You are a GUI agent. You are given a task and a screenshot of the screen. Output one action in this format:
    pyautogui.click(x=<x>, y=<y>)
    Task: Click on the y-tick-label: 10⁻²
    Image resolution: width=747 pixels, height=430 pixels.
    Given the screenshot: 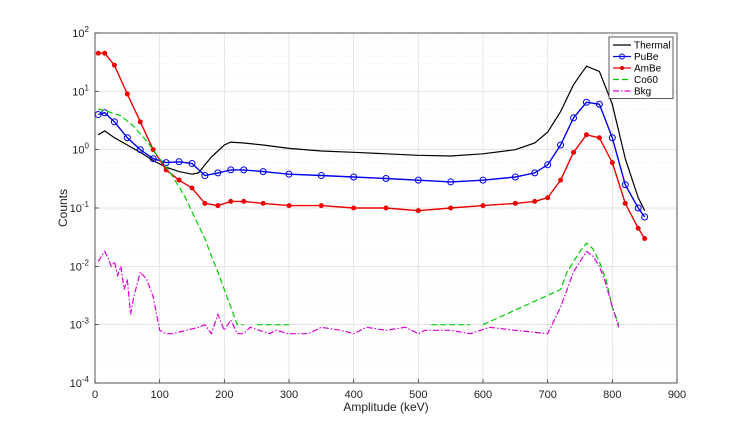 What is the action you would take?
    pyautogui.click(x=80, y=265)
    